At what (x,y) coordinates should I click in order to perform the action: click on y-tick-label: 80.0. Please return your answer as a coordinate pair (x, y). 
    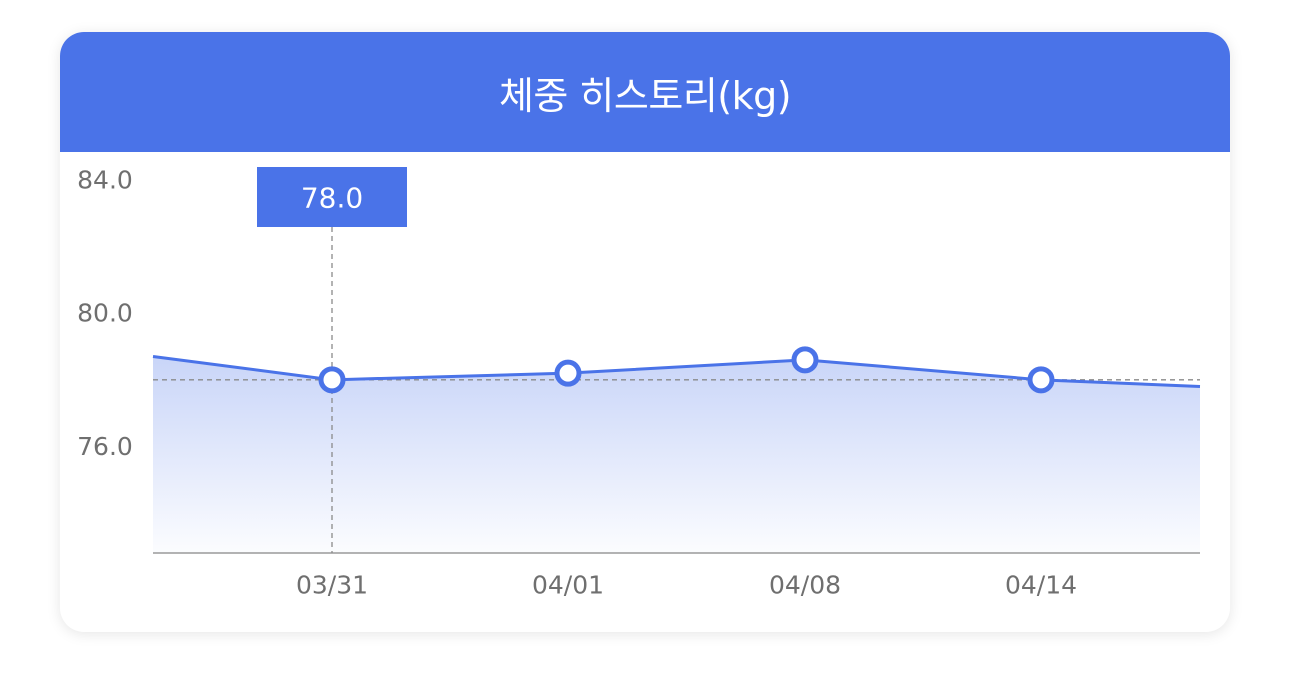
    Looking at the image, I should click on (105, 313).